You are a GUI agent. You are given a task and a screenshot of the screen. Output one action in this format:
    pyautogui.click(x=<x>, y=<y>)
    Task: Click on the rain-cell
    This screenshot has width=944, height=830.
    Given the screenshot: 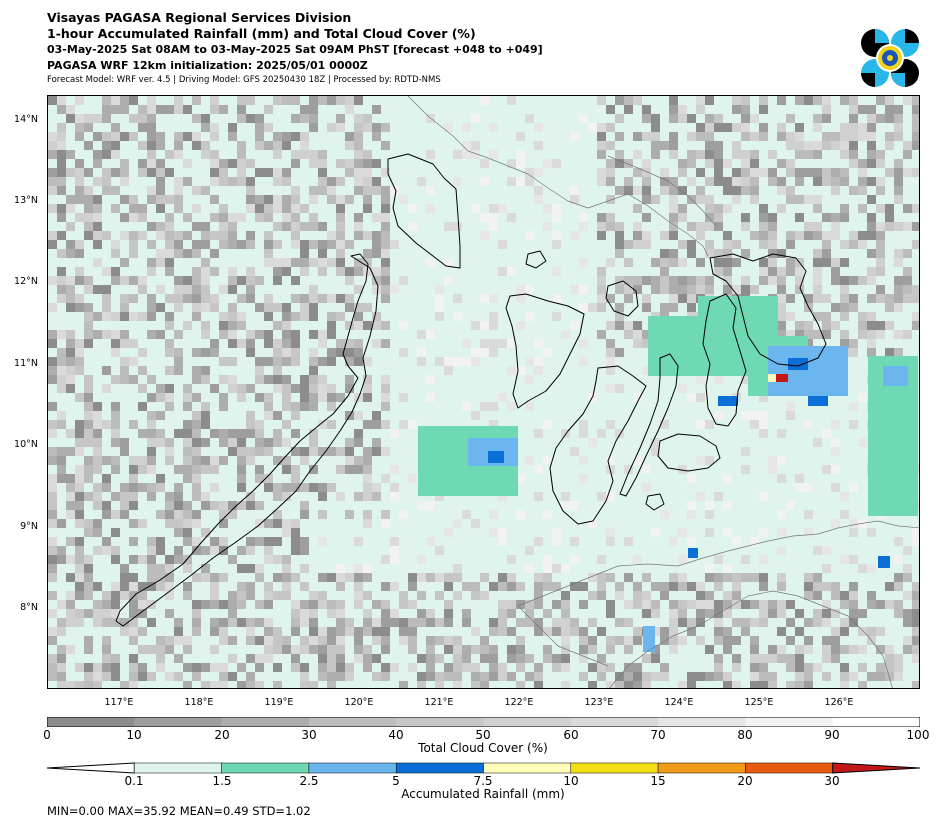 What is the action you would take?
    pyautogui.click(x=895, y=376)
    